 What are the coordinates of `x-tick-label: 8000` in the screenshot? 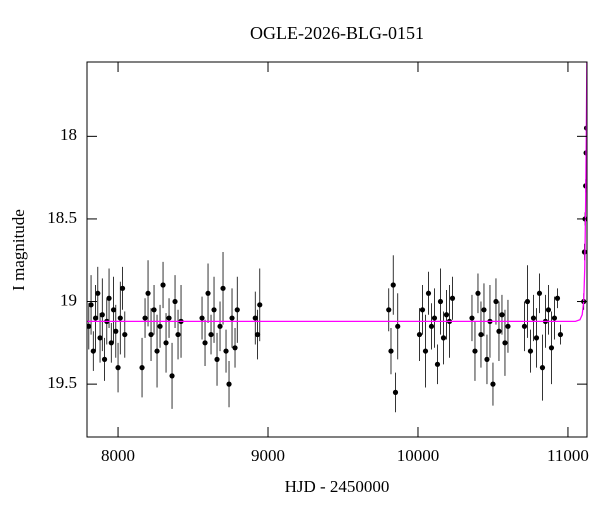 It's located at (118, 455).